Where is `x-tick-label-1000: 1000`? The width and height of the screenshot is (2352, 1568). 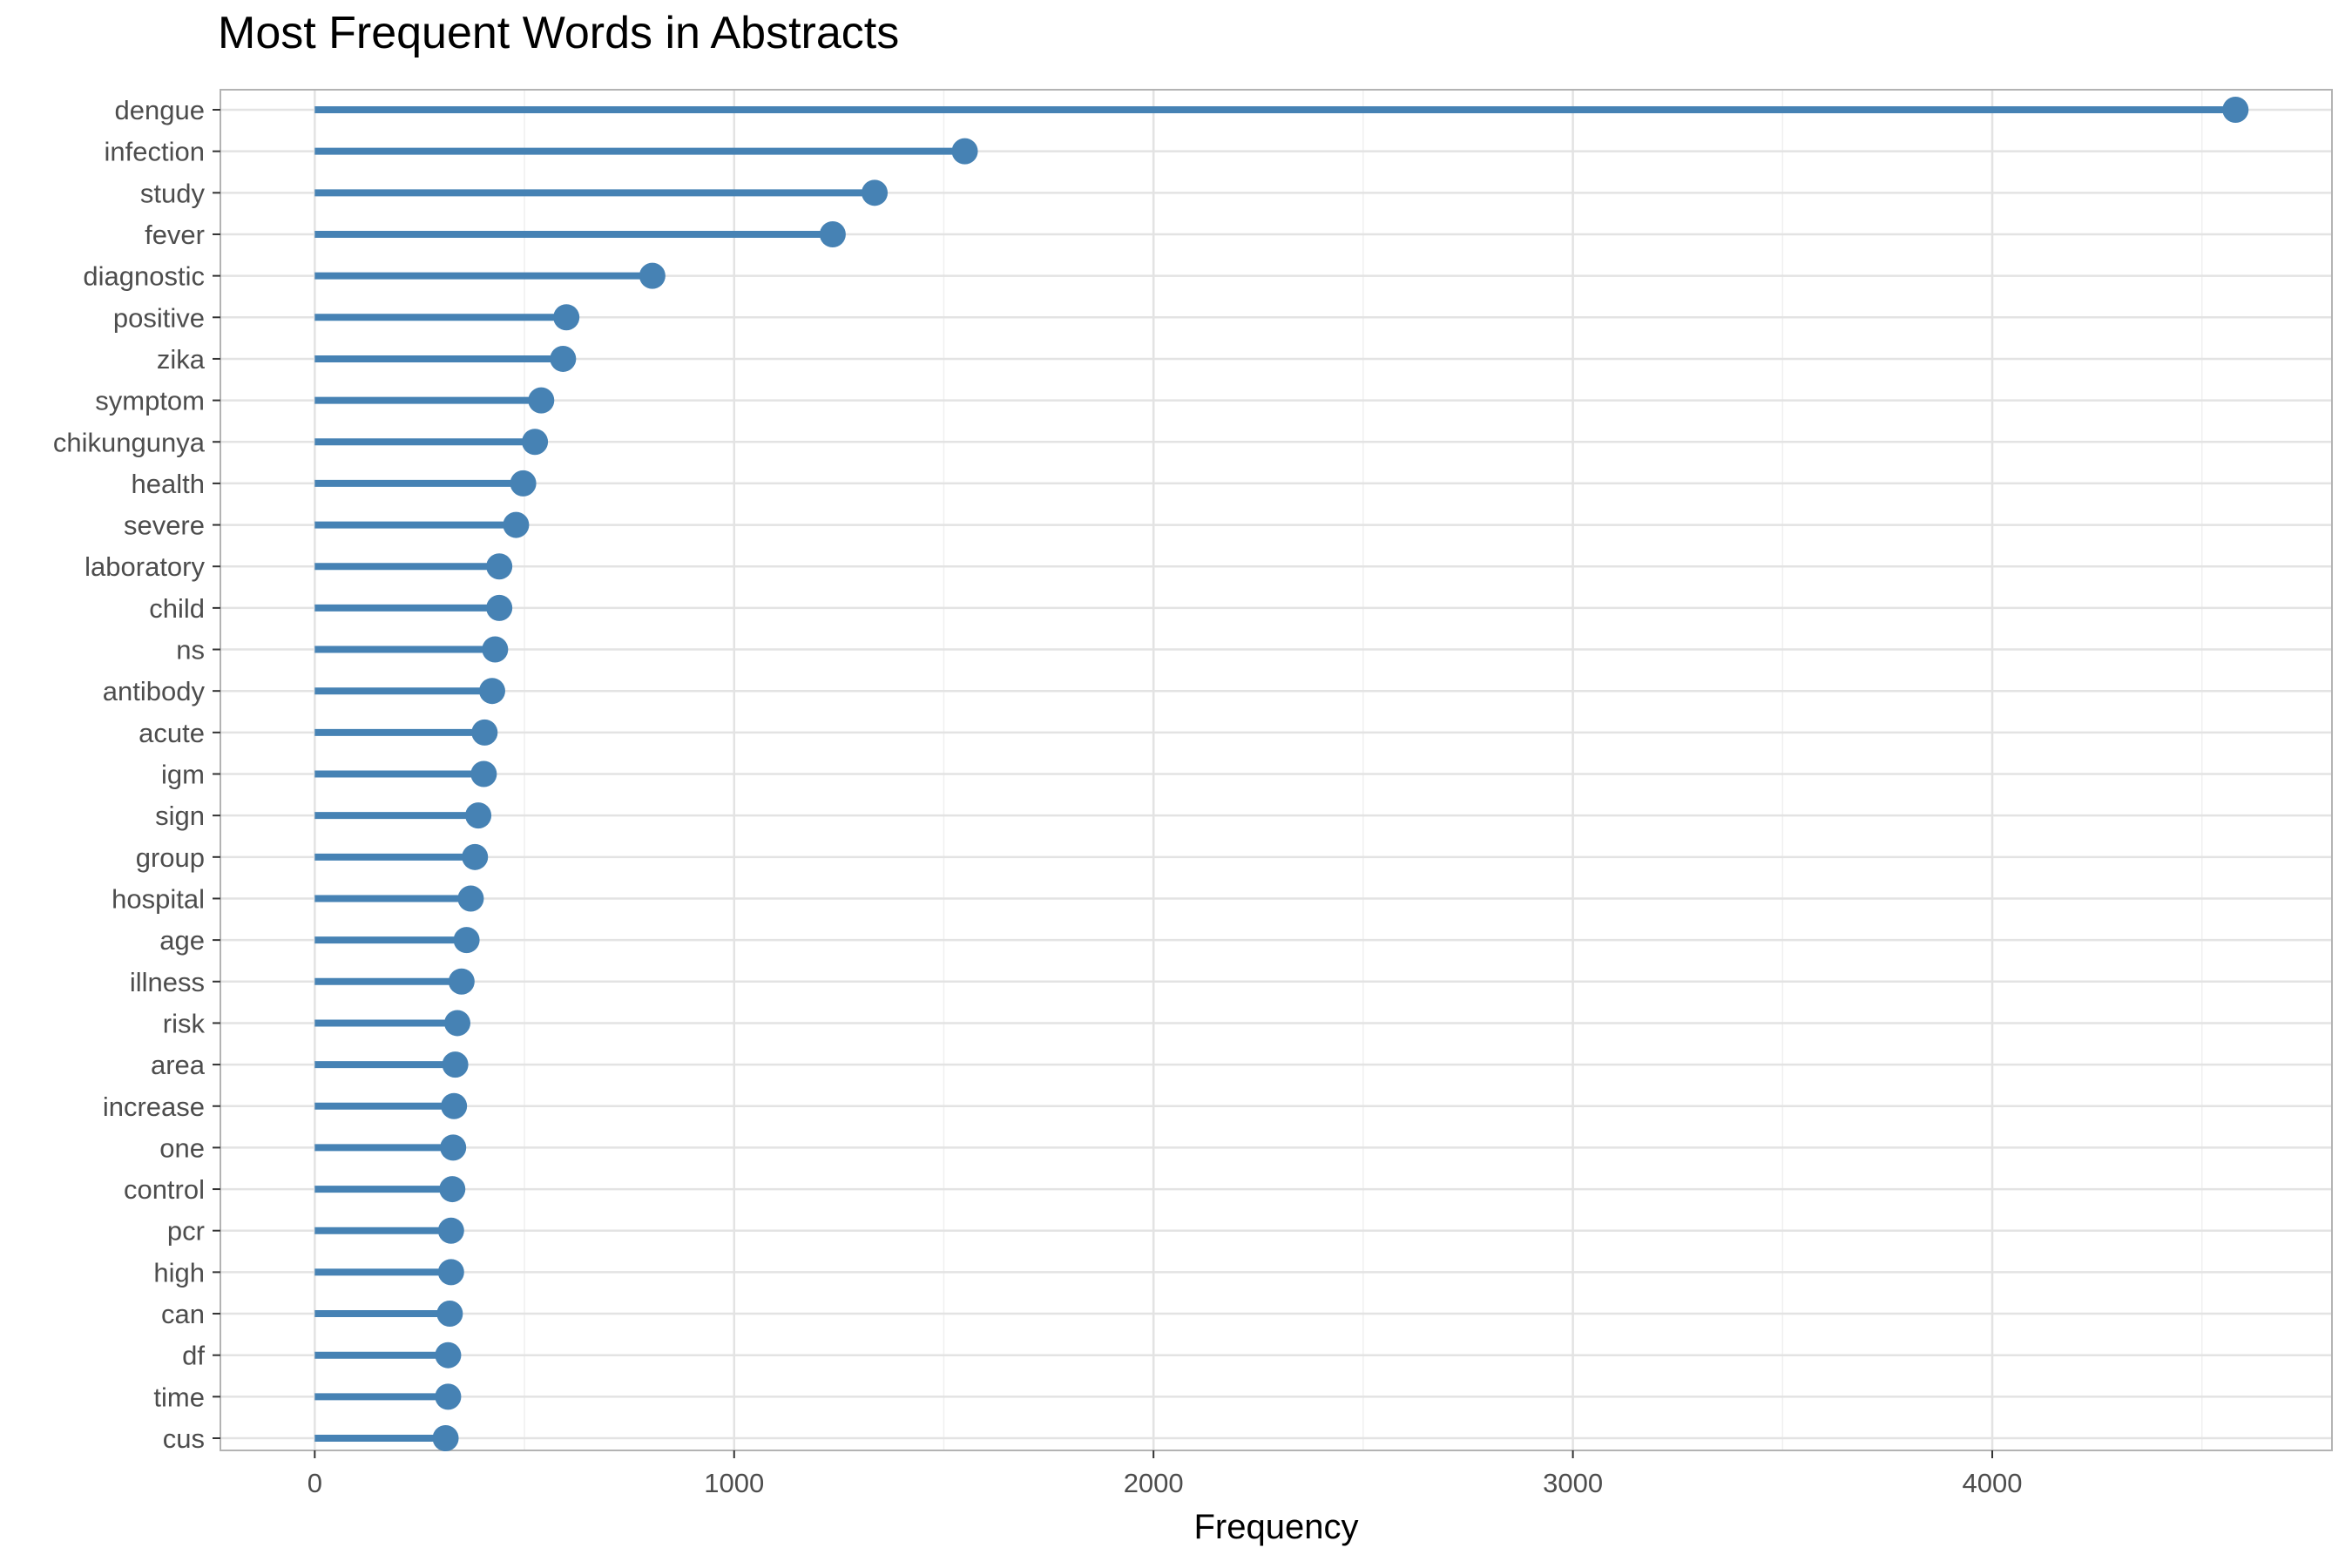
x-tick-label-1000: 1000 is located at coordinates (734, 1483).